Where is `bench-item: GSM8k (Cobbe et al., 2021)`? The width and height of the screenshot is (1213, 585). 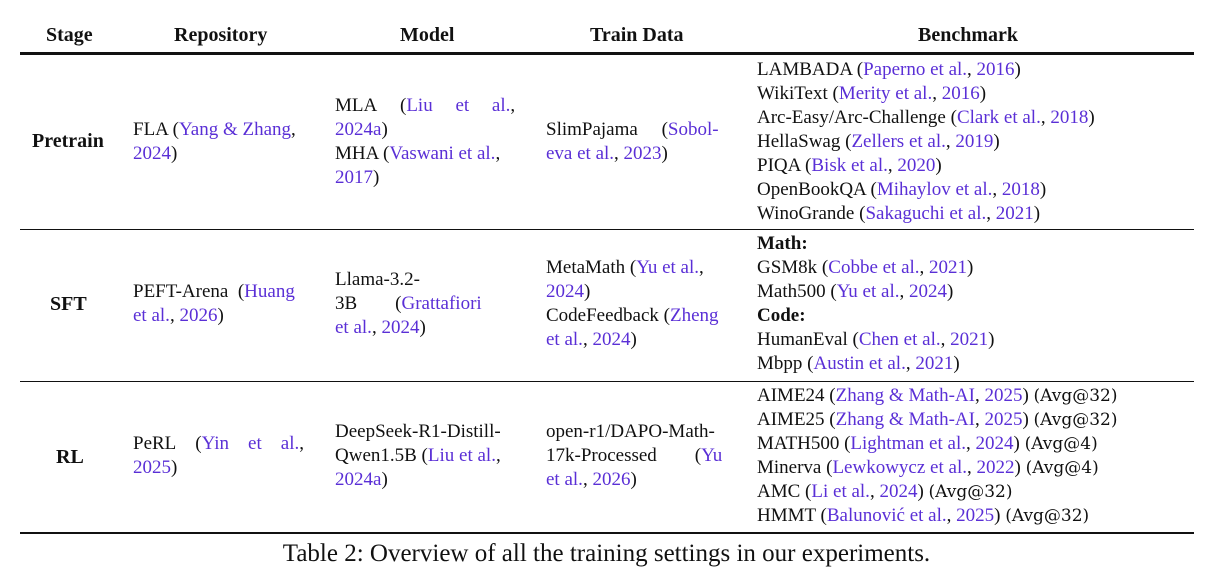 bench-item: GSM8k (Cobbe et al., 2021) is located at coordinates (865, 267).